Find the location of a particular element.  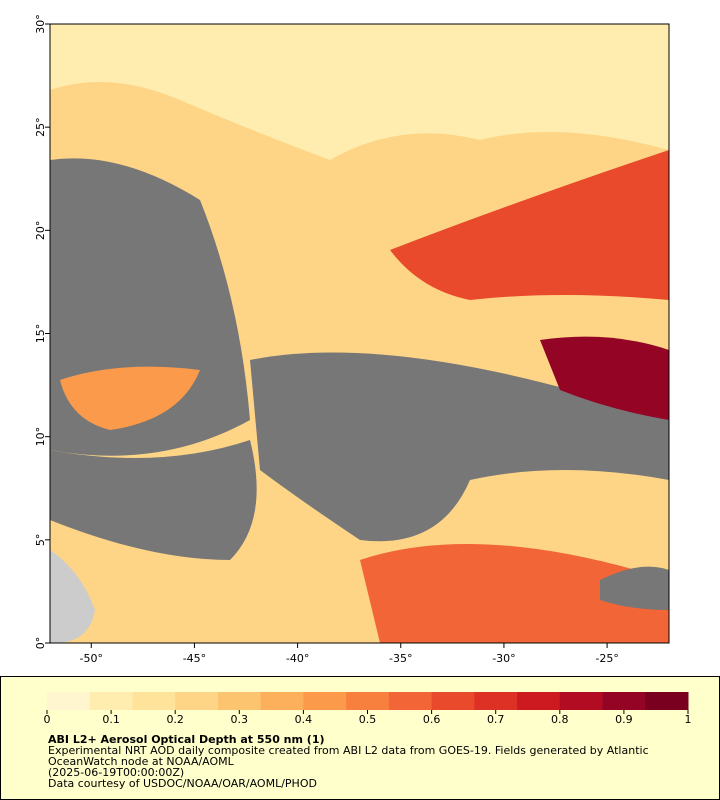

y-tick-label: 5° is located at coordinates (40, 540).